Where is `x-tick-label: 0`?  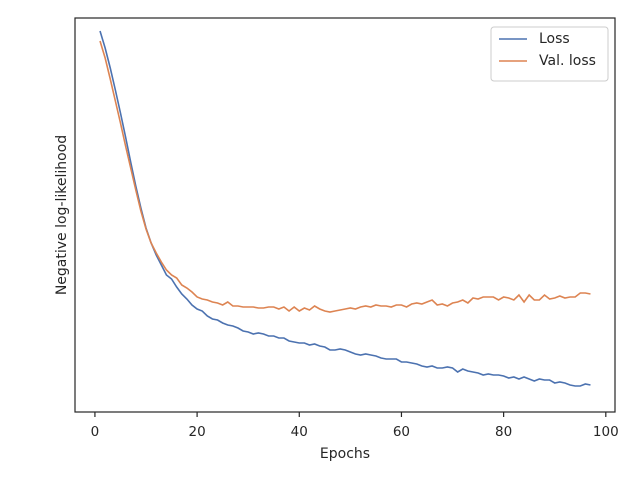
x-tick-label: 0 is located at coordinates (95, 432).